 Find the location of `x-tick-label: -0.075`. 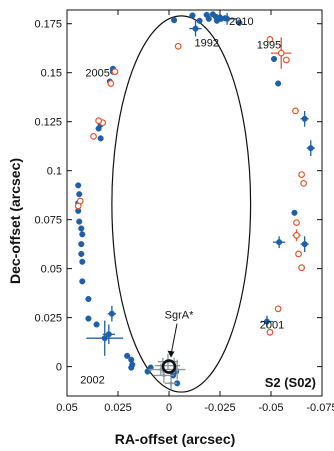

x-tick-label: -0.075 is located at coordinates (320, 408).